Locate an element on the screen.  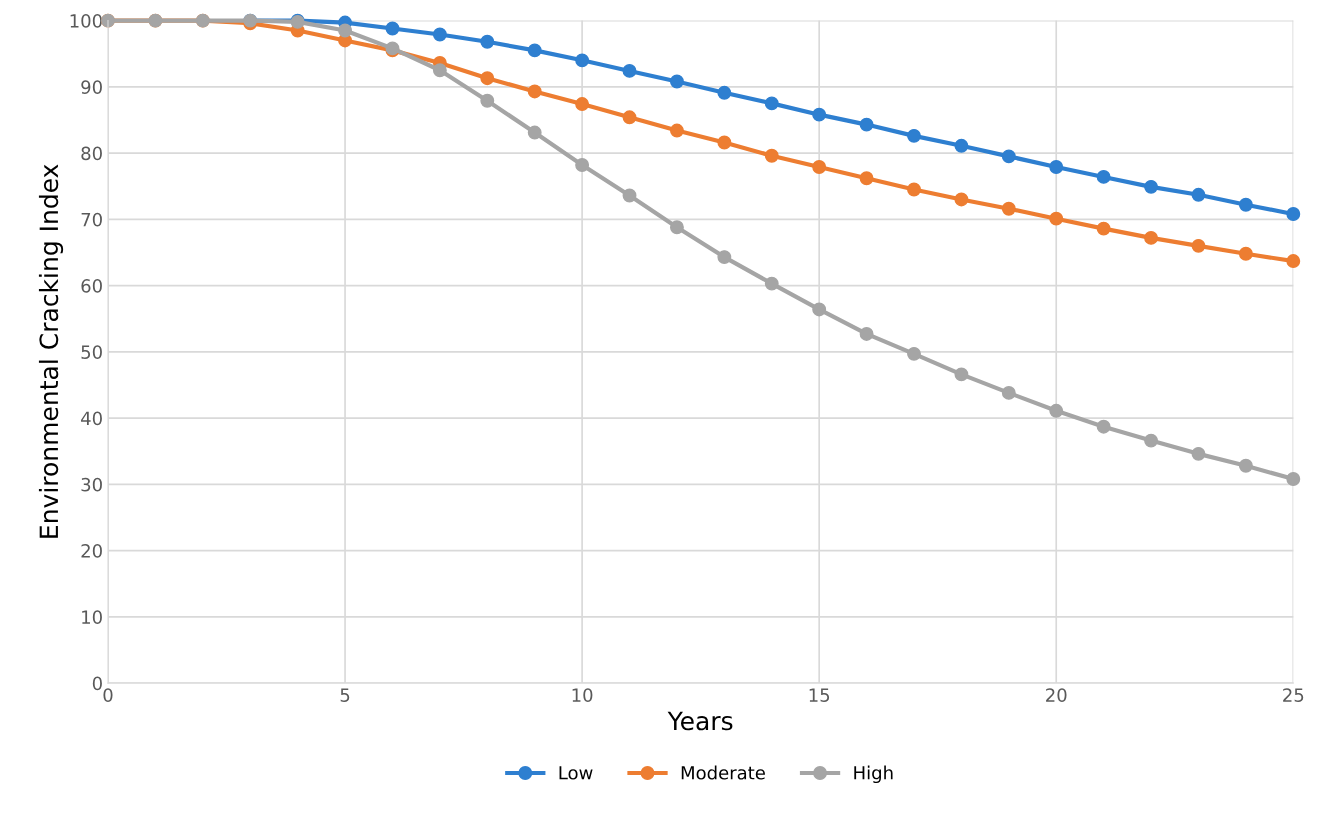
y-tick-label: 40 is located at coordinates (91, 418).